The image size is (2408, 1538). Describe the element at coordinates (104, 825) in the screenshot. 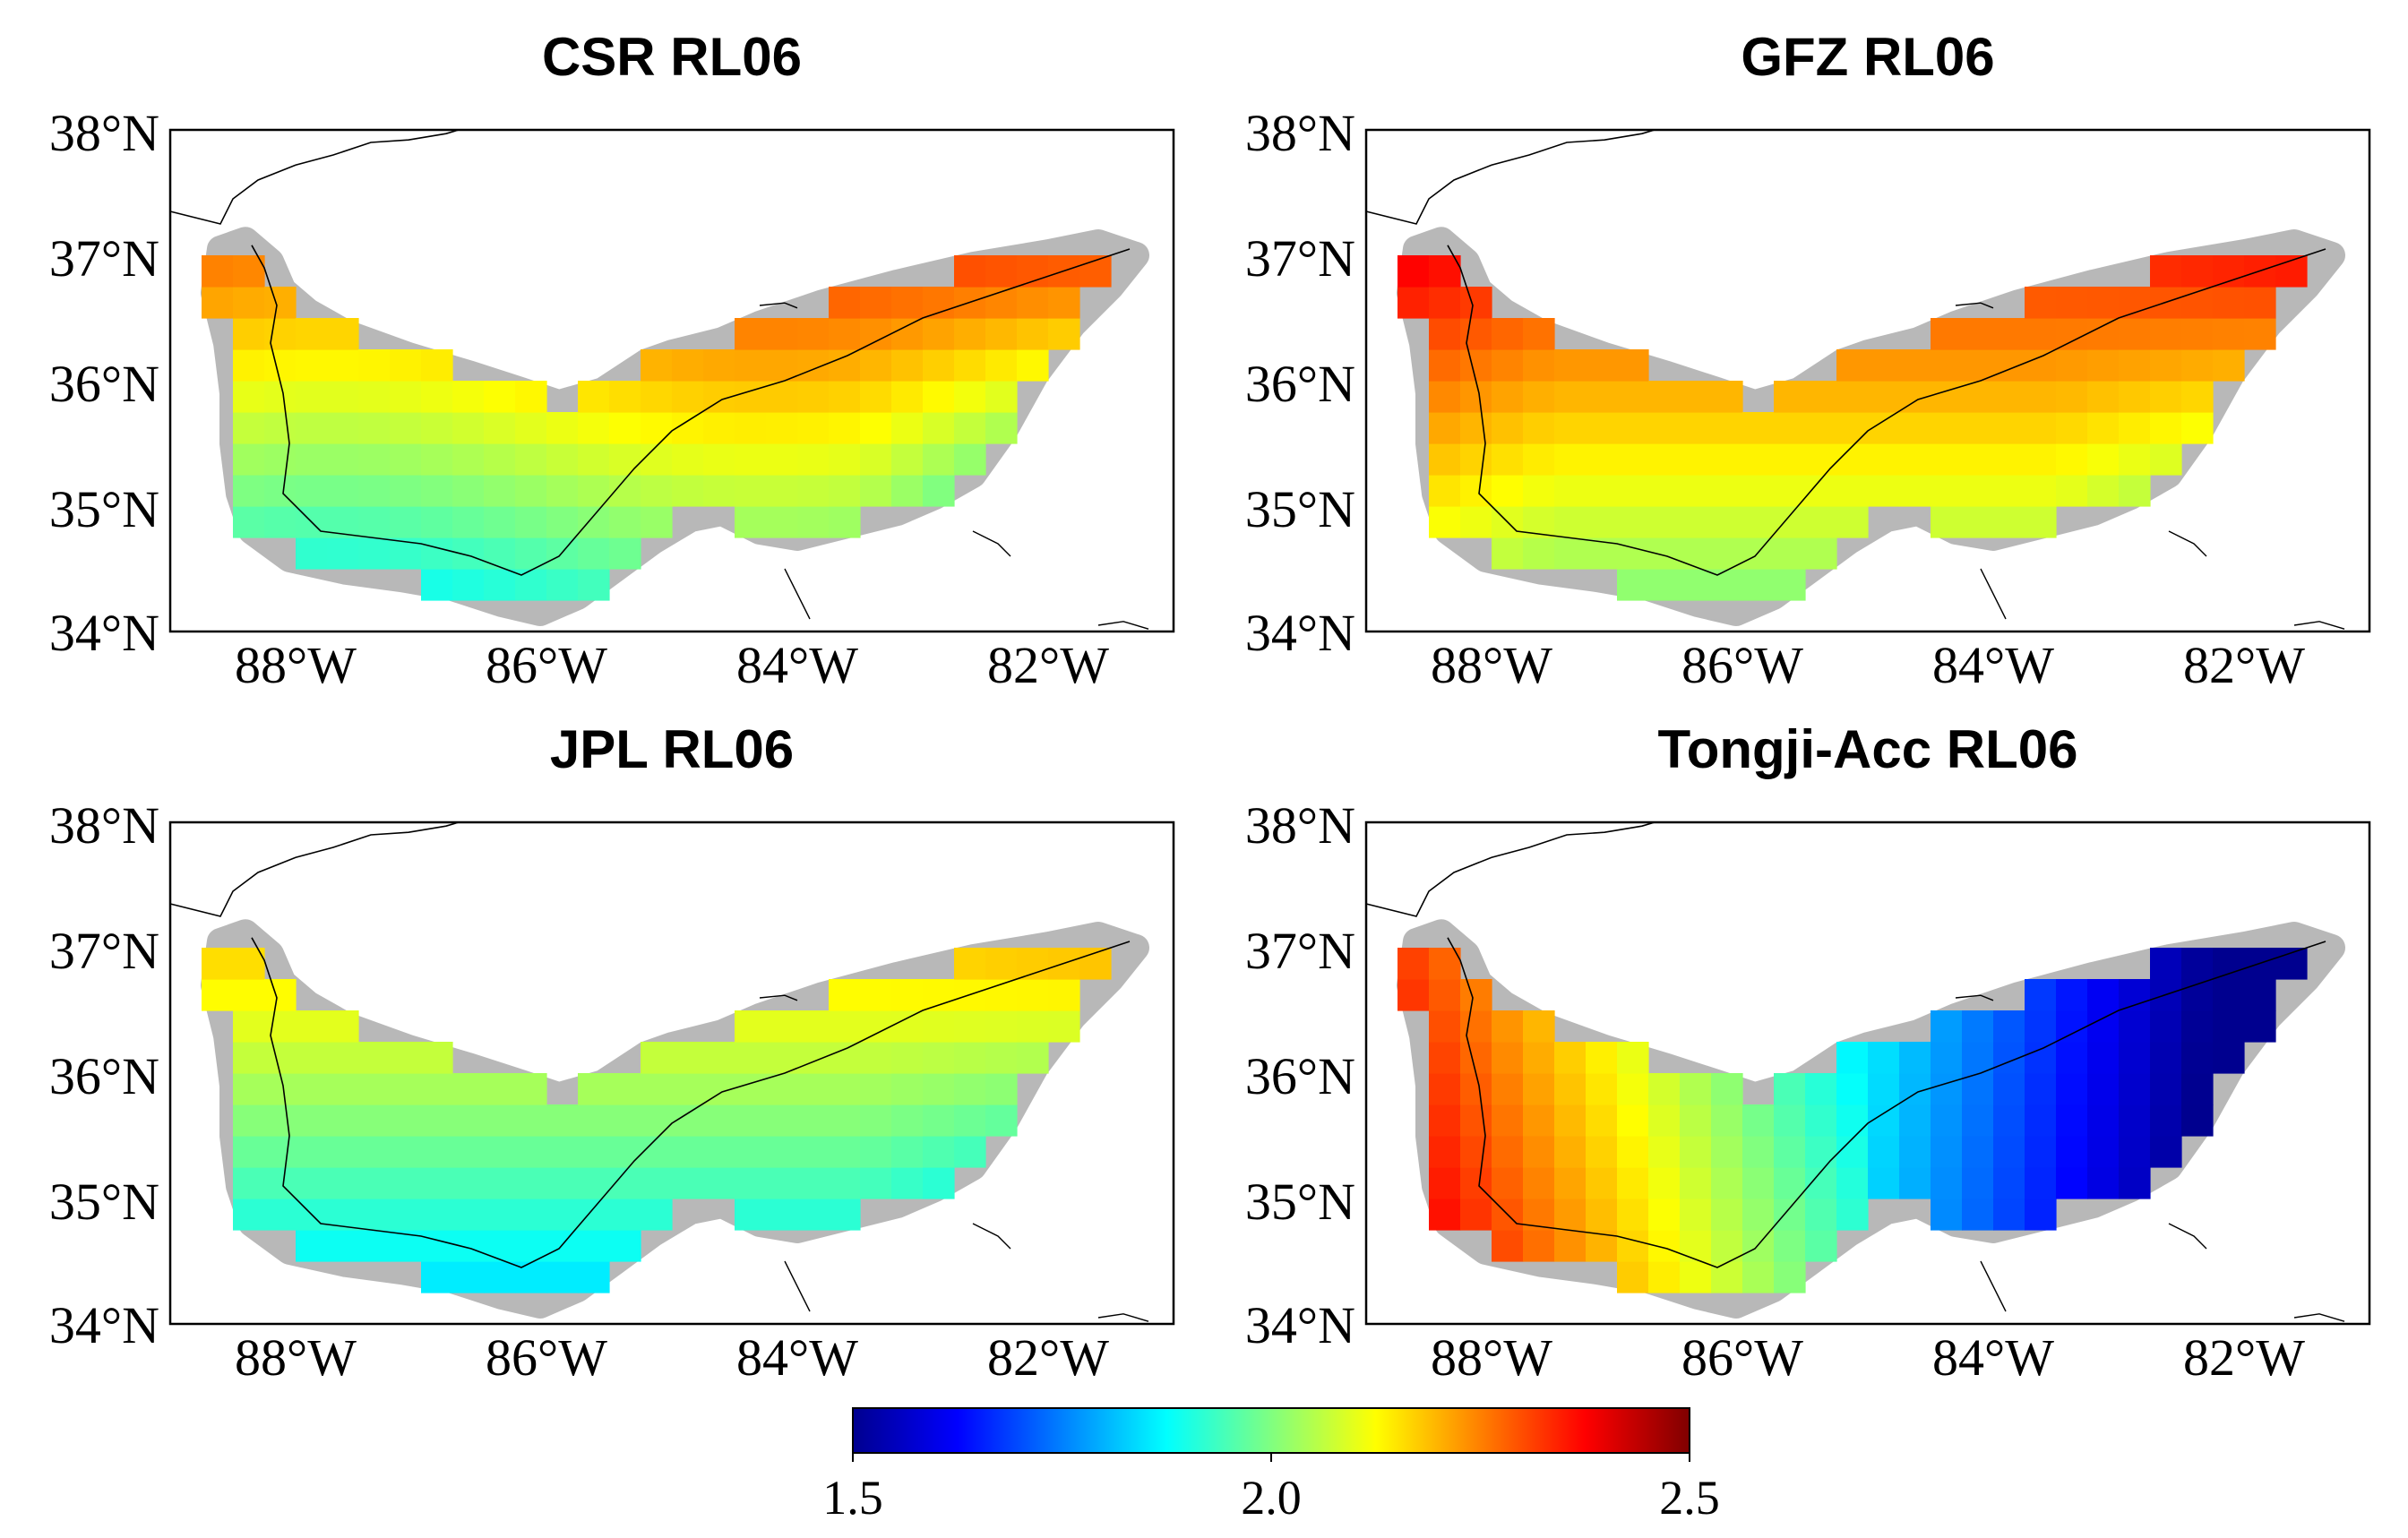

I see `lat-tick-label: 38°N` at that location.